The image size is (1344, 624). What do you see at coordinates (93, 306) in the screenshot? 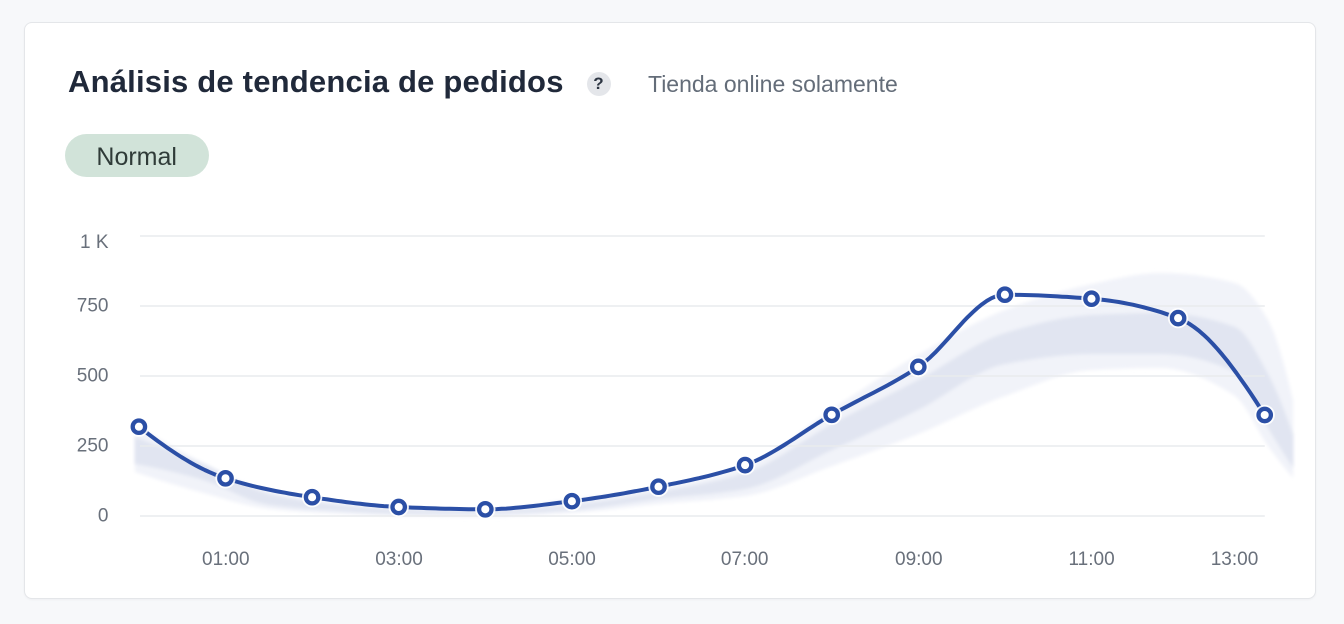
I see `svg-text: 750` at bounding box center [93, 306].